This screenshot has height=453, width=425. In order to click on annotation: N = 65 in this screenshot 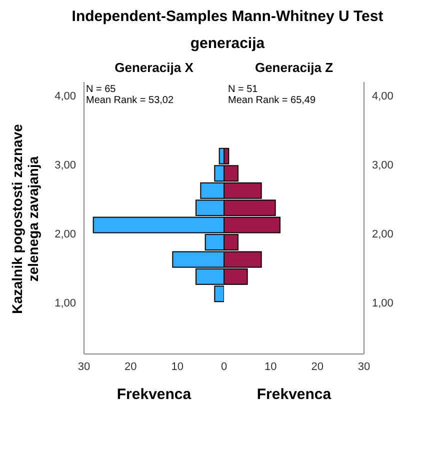, I will do `click(101, 89)`.